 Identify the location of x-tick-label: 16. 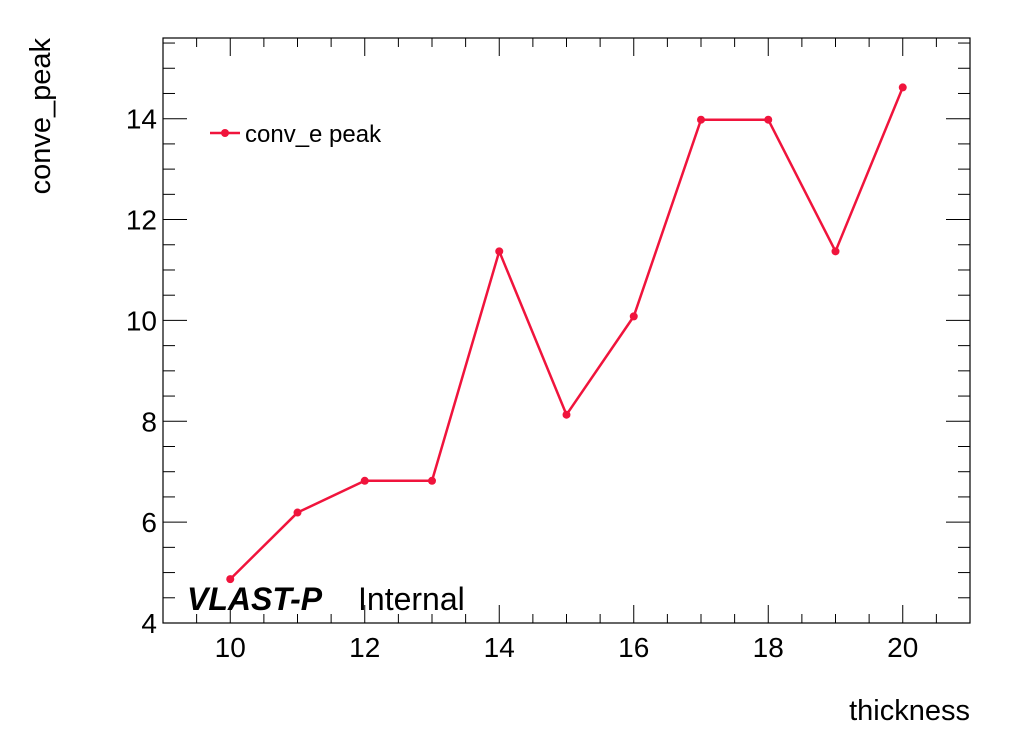
(633, 647).